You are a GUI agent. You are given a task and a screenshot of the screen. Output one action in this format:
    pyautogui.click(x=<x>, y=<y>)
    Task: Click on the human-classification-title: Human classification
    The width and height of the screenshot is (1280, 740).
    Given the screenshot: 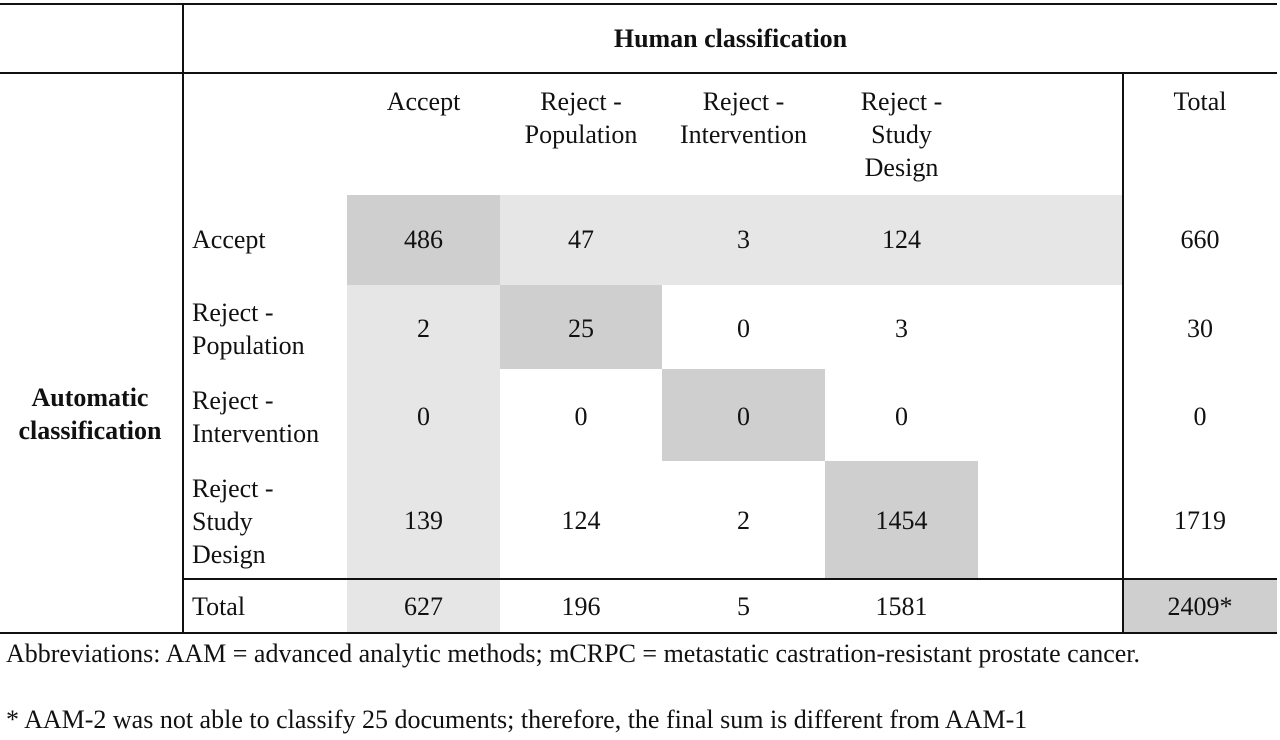 What is the action you would take?
    pyautogui.click(x=730, y=38)
    